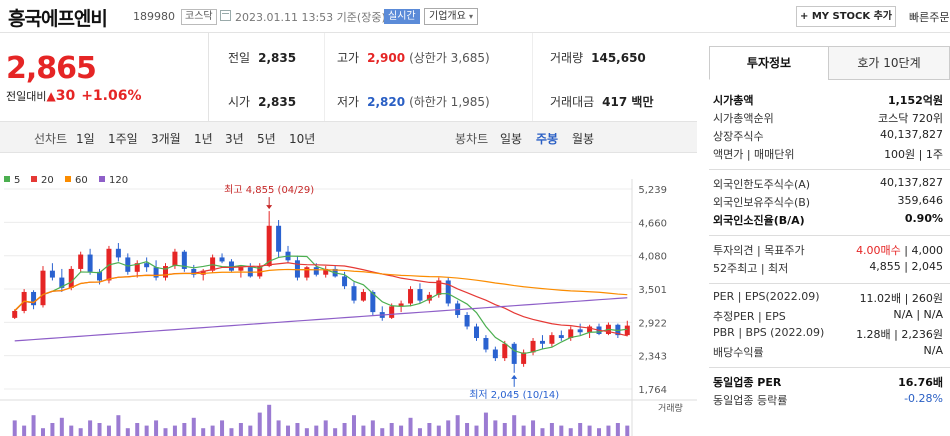 The height and width of the screenshot is (436, 950). What do you see at coordinates (846, 16) in the screenshot?
I see `add-my-stock-button: + MY STOCK 추가` at bounding box center [846, 16].